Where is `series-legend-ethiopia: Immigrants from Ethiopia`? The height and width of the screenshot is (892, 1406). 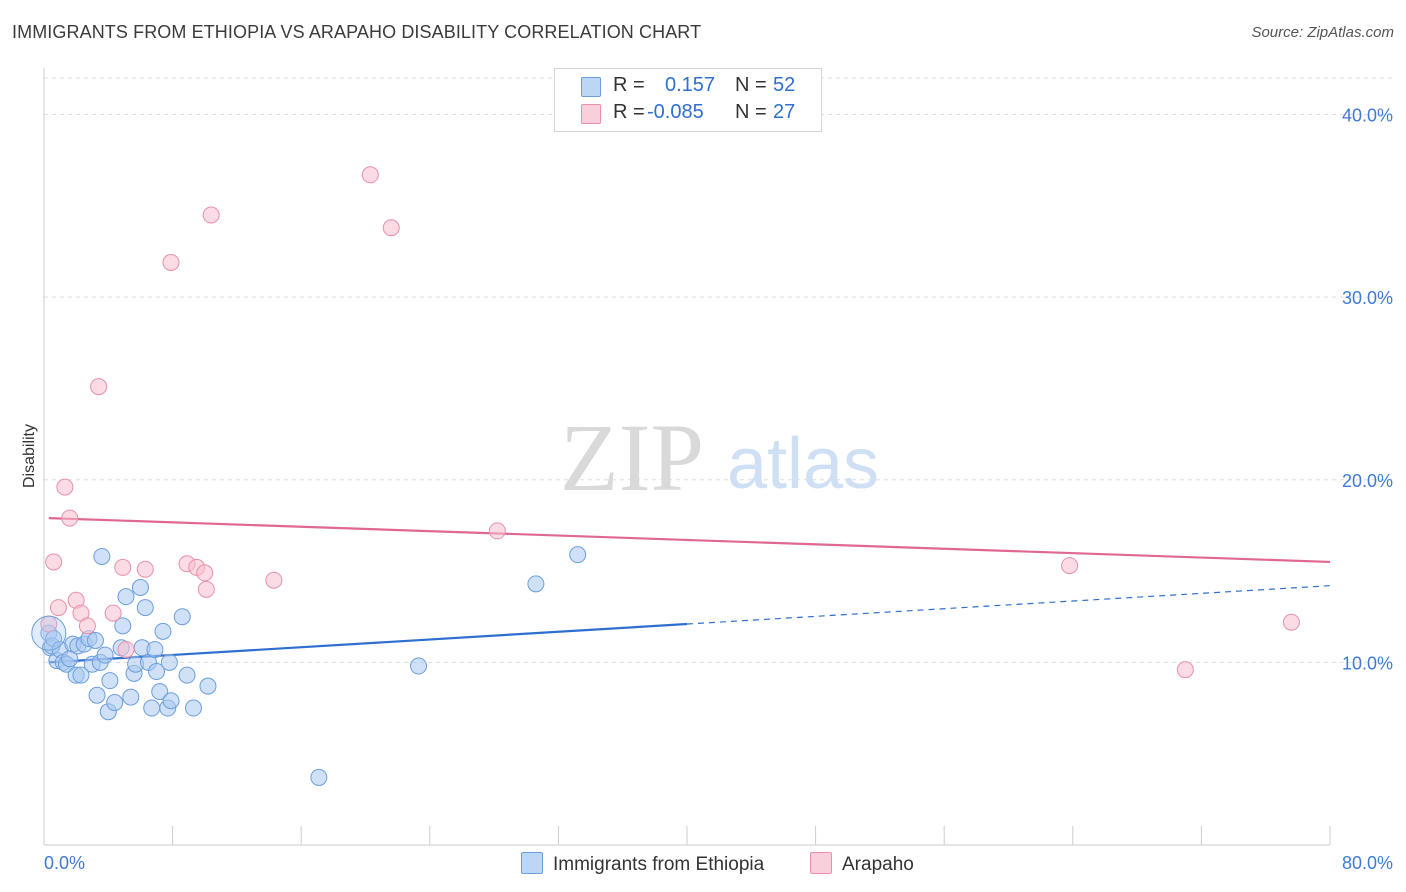 series-legend-ethiopia: Immigrants from Ethiopia is located at coordinates (642, 864).